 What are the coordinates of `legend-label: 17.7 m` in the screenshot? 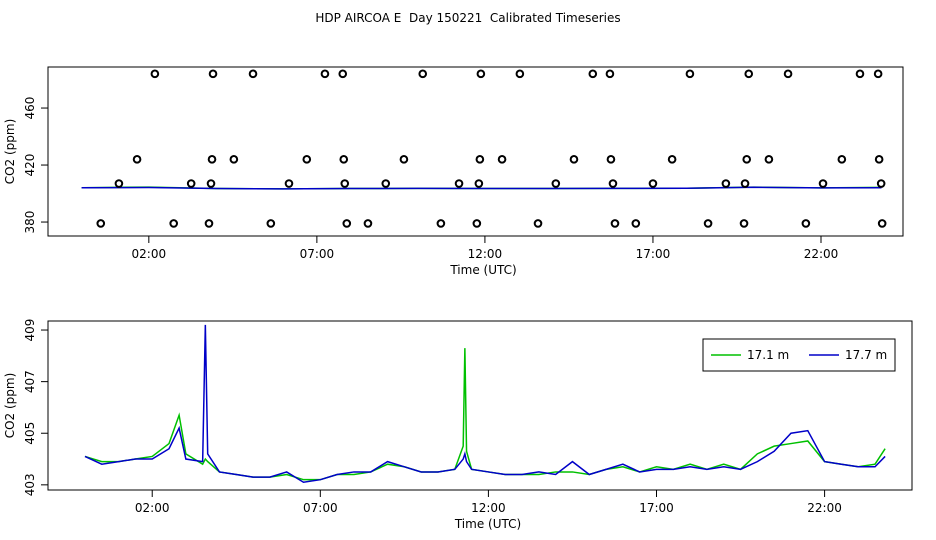 It's located at (866, 355).